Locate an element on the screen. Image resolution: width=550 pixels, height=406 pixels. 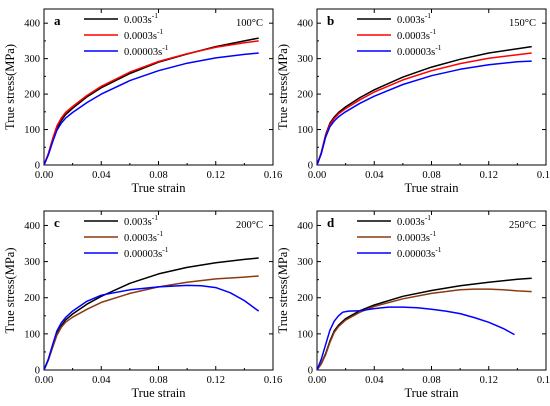
temperature-label: 200°C is located at coordinates (249, 225).